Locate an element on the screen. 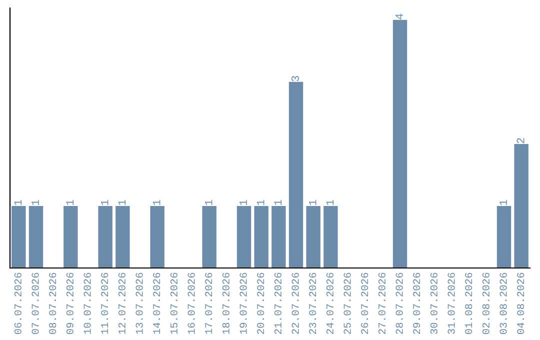 The height and width of the screenshot is (340, 540). x-tick-label: 21.07.2026 is located at coordinates (278, 303).